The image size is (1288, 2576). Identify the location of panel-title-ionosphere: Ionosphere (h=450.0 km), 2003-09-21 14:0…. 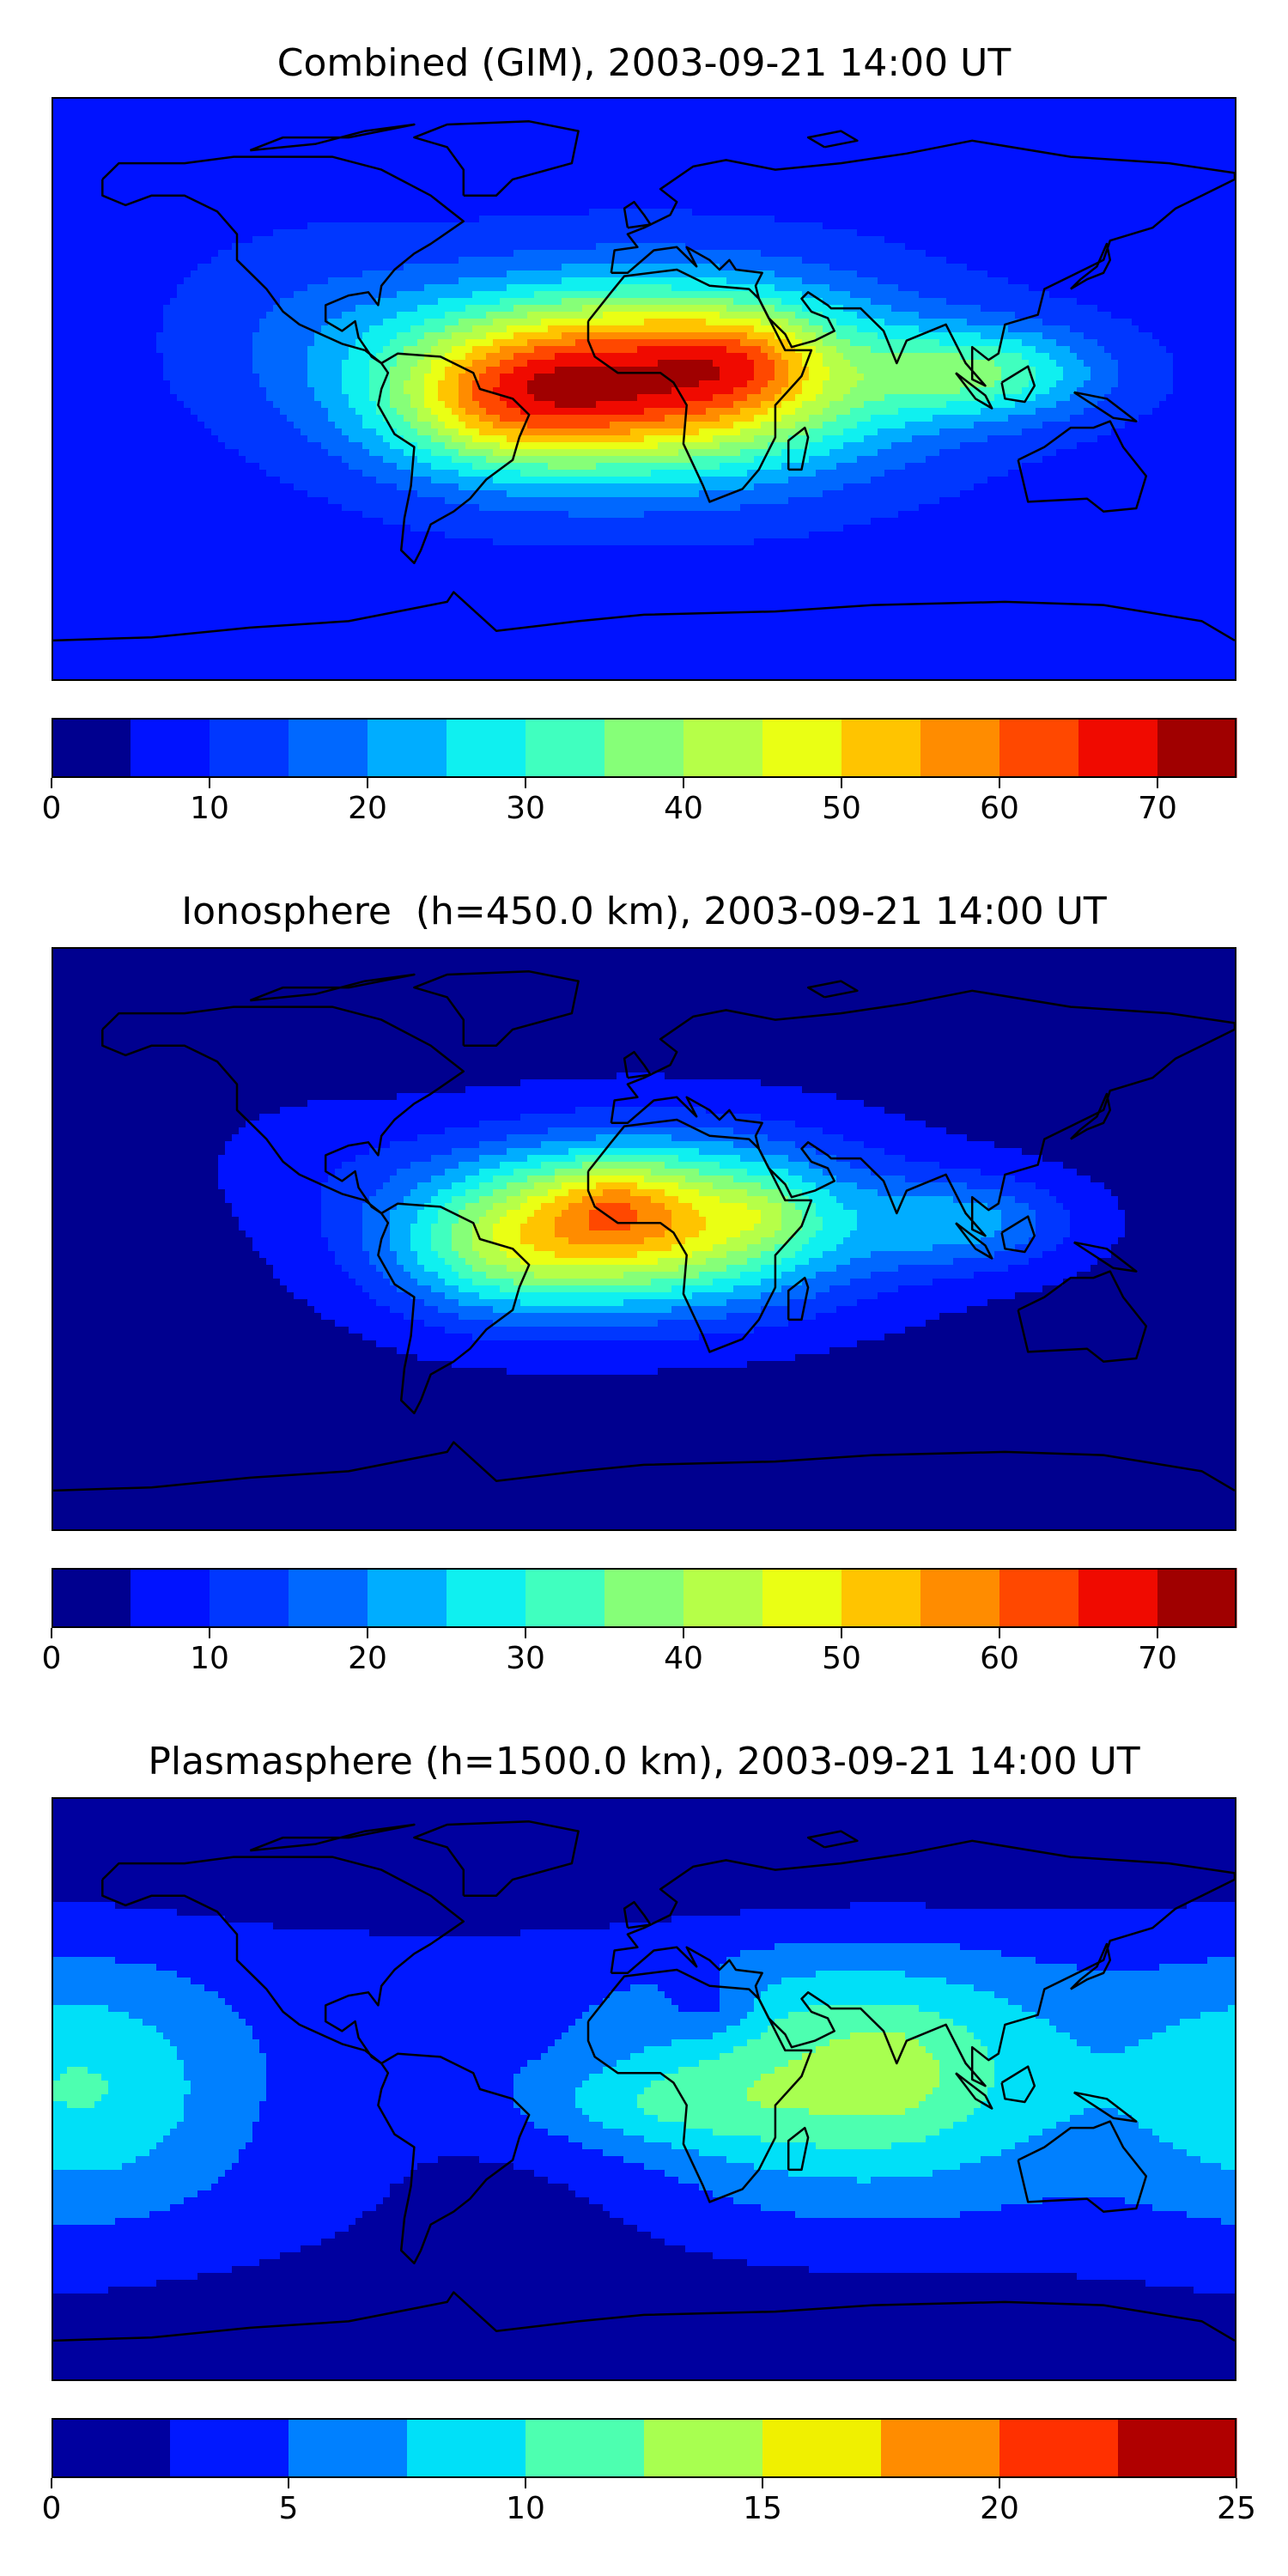
(644, 912).